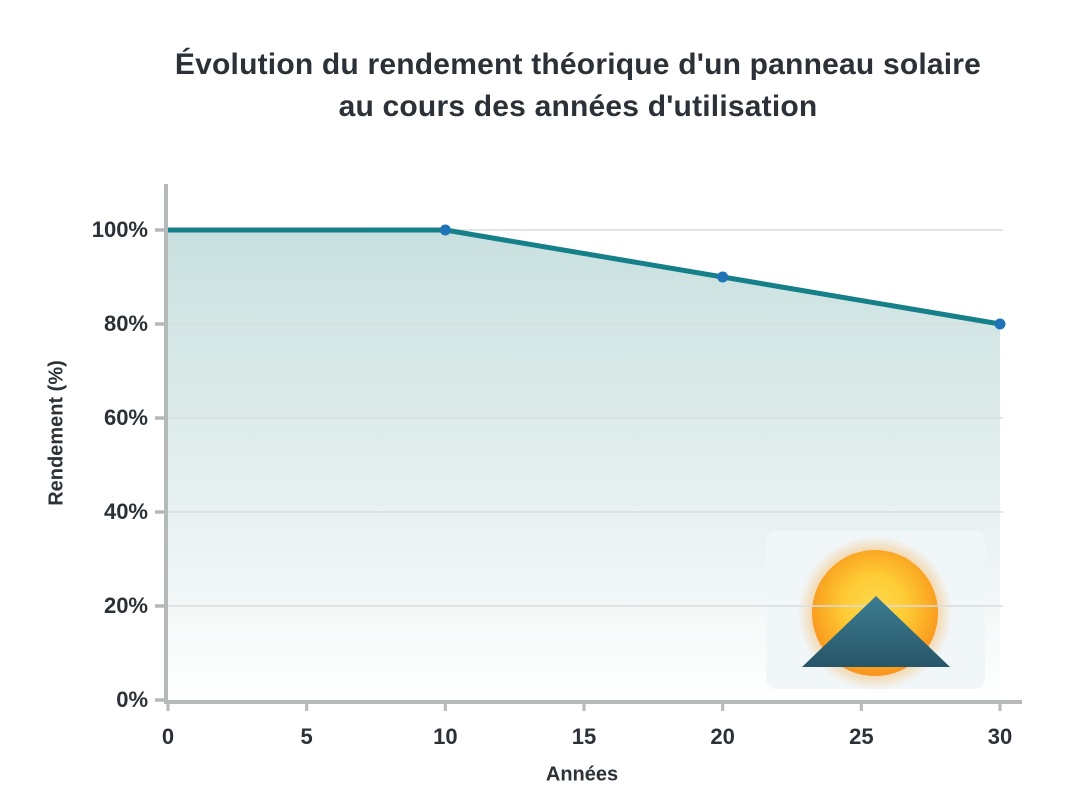 The image size is (1080, 810). What do you see at coordinates (582, 774) in the screenshot?
I see `x-axis-label: Années` at bounding box center [582, 774].